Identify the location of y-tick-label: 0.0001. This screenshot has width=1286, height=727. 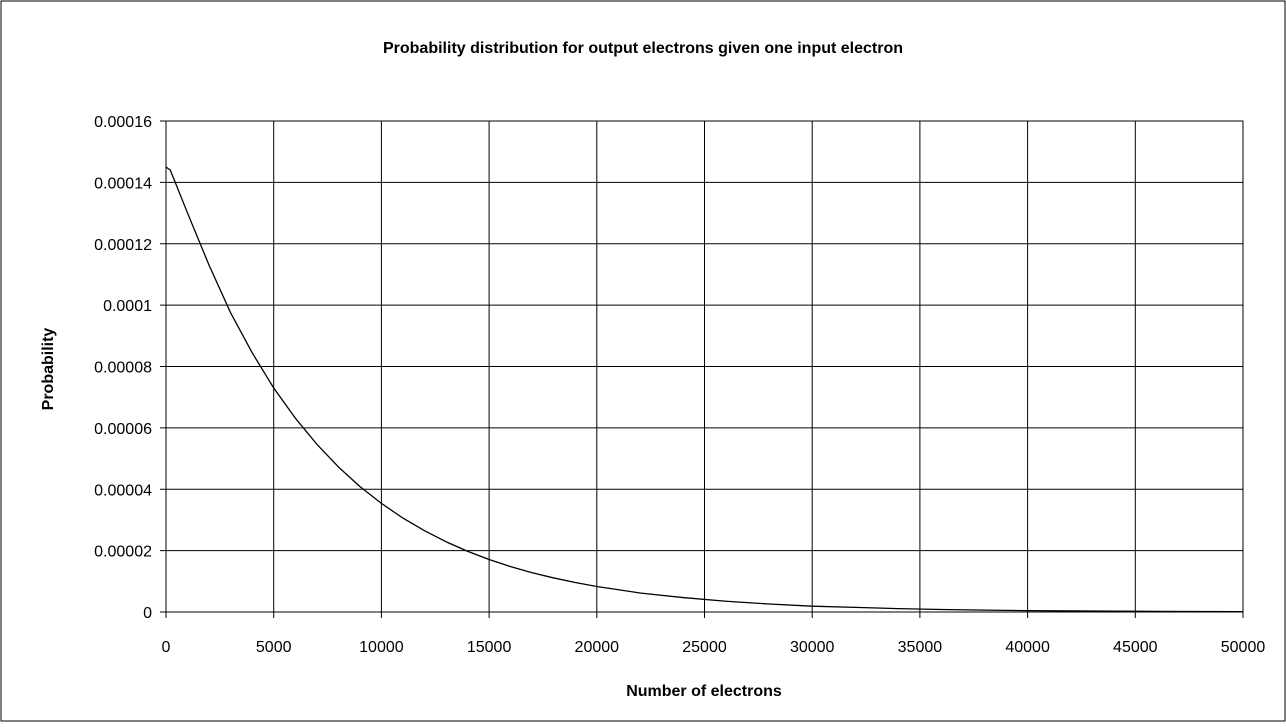
(127, 306).